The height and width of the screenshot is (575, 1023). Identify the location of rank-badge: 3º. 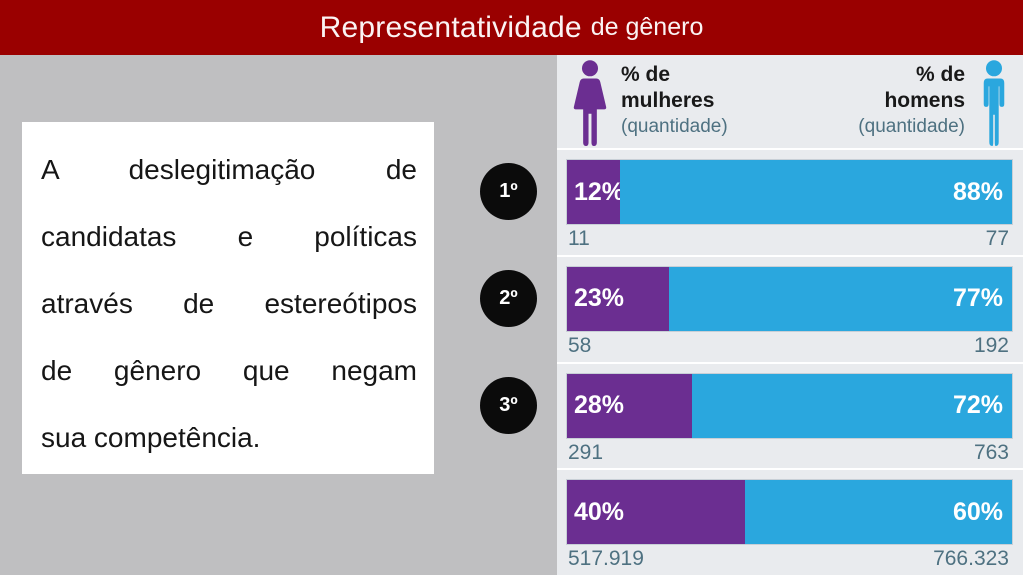
(508, 405).